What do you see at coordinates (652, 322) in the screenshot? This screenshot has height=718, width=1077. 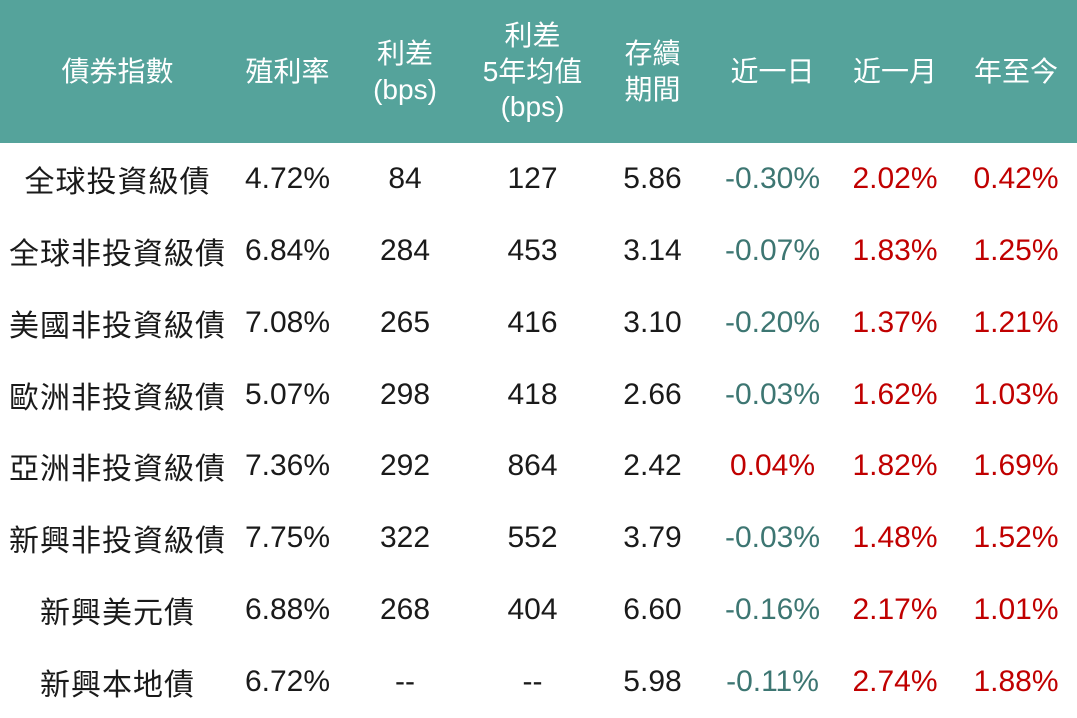 I see `cell-duration: 3.10` at bounding box center [652, 322].